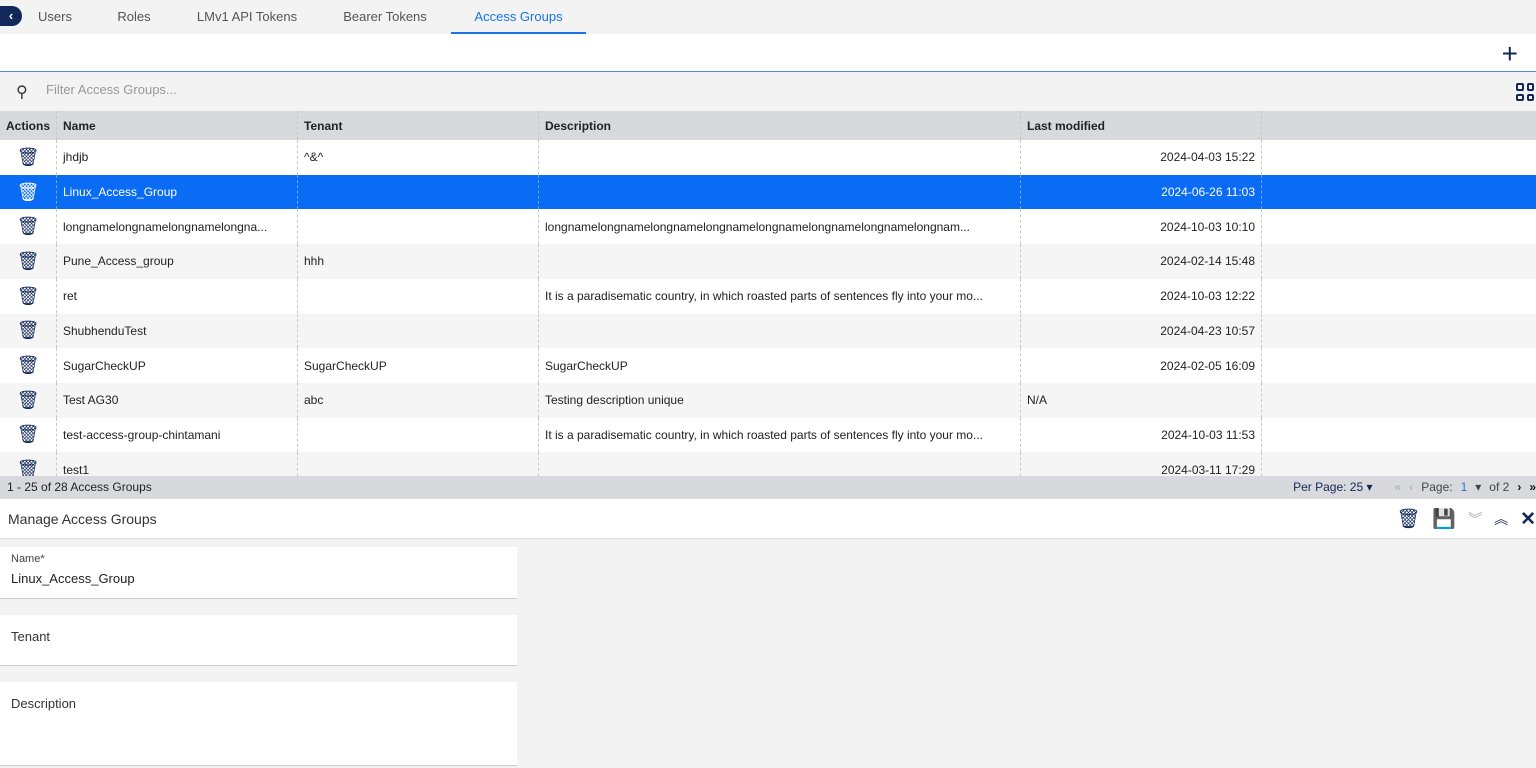  Describe the element at coordinates (177, 261) in the screenshot. I see `name-cell: Pune_Access_group` at that location.